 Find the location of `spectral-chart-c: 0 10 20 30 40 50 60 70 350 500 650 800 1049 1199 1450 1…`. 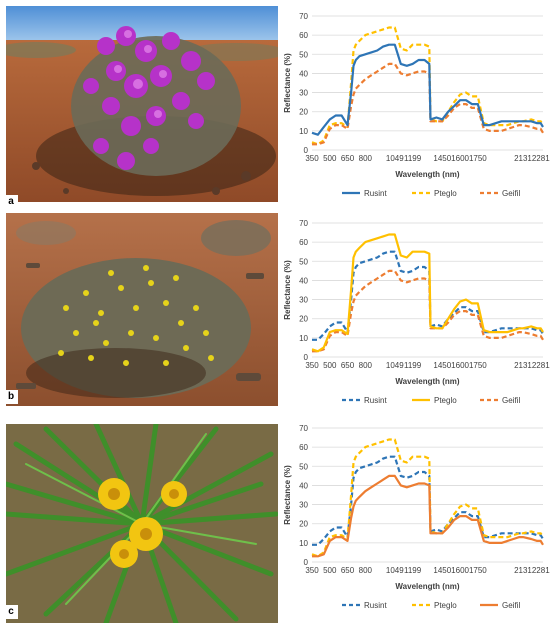

spectral-chart-c: 0 10 20 30 40 50 60 70 350 500 650 800 1049 1199 1450 1… is located at coordinates (416, 517).